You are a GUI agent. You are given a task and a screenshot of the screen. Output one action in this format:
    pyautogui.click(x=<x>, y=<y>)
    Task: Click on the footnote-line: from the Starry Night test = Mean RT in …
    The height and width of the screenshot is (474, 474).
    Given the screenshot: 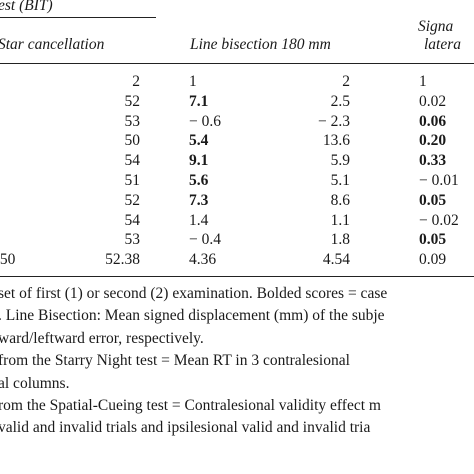 What is the action you would take?
    pyautogui.click(x=175, y=361)
    